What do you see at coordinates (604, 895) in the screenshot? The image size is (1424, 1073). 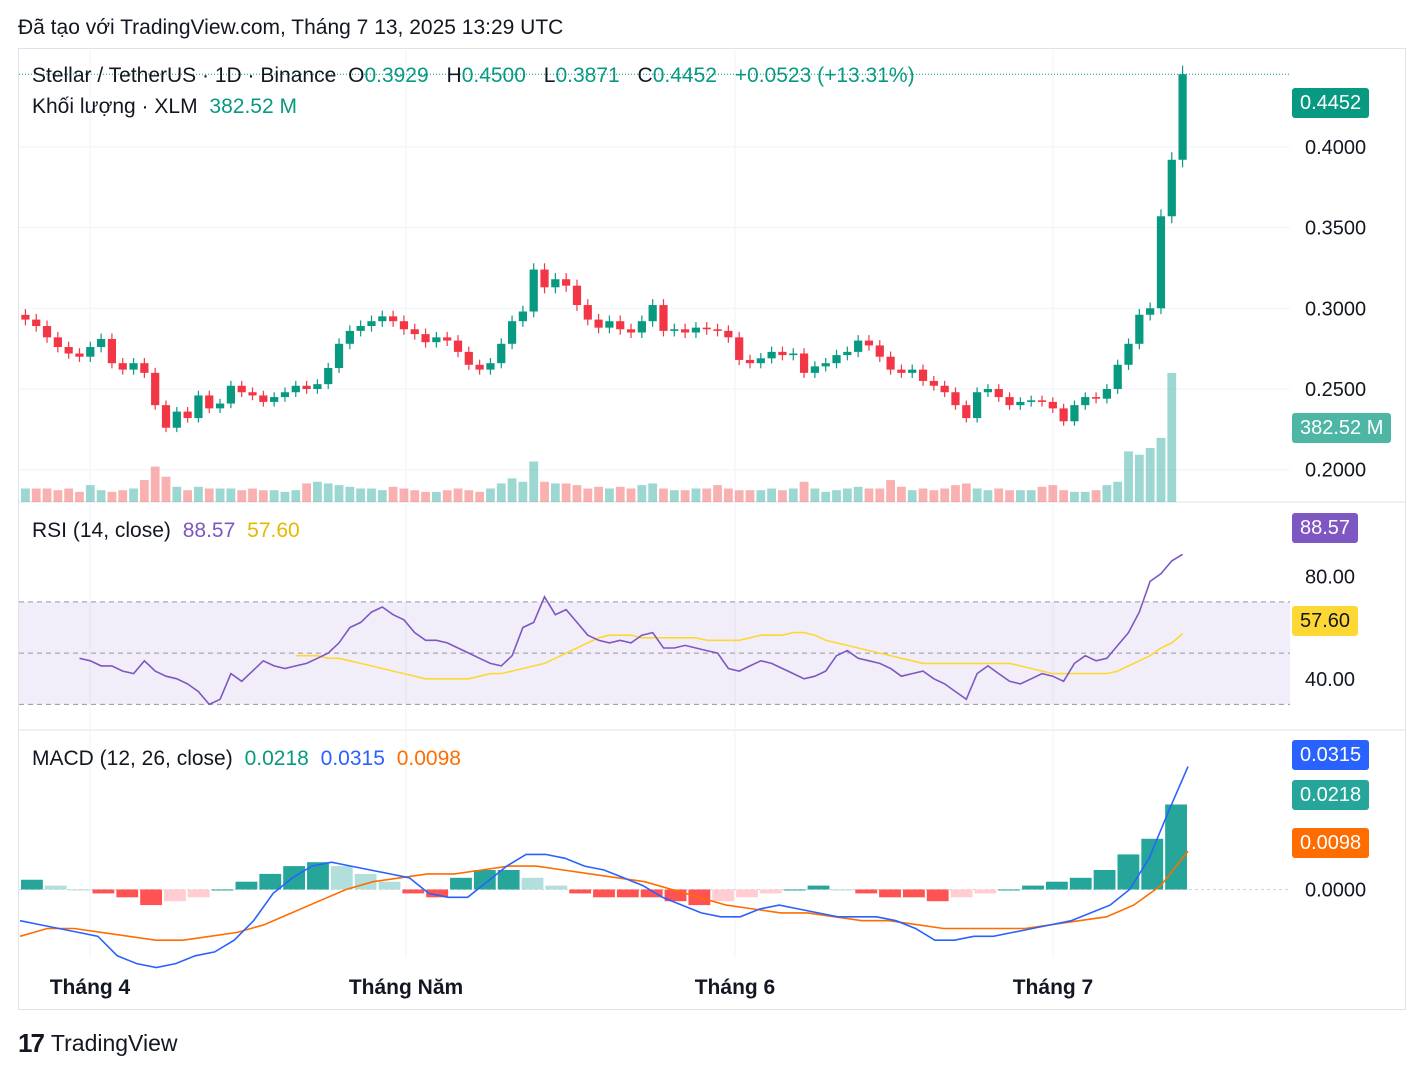 I see `macd-signal-line` at bounding box center [604, 895].